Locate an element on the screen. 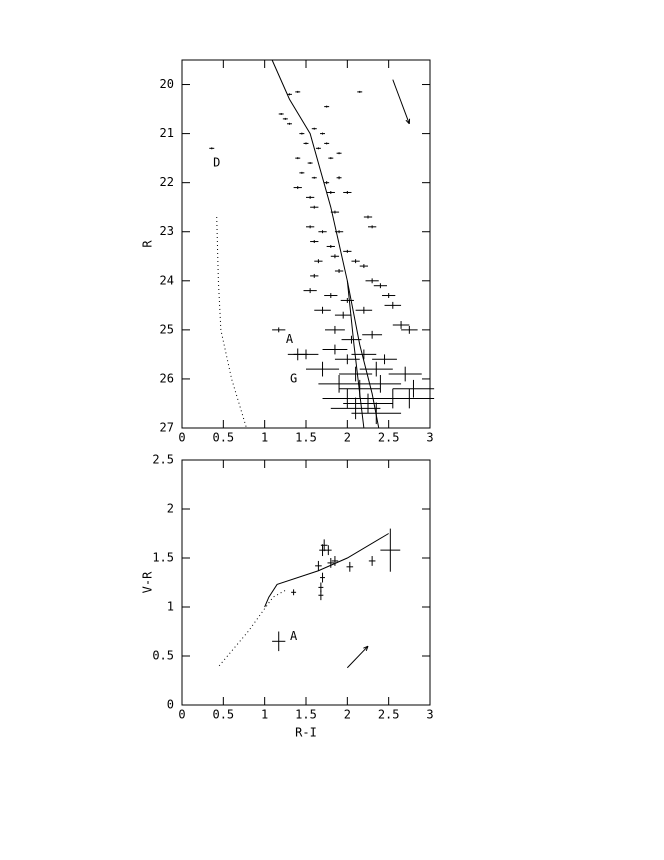 Image resolution: width=664 pixels, height=860 pixels. y-tick-label: 20 is located at coordinates (167, 84).